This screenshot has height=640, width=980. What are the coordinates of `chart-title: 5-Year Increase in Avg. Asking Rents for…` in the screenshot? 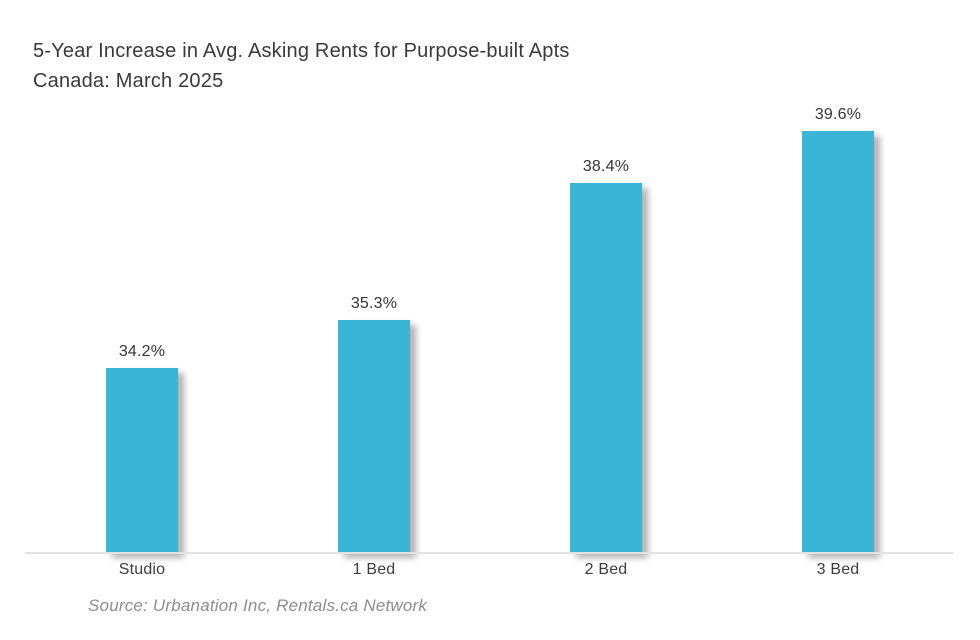 It's located at (301, 66).